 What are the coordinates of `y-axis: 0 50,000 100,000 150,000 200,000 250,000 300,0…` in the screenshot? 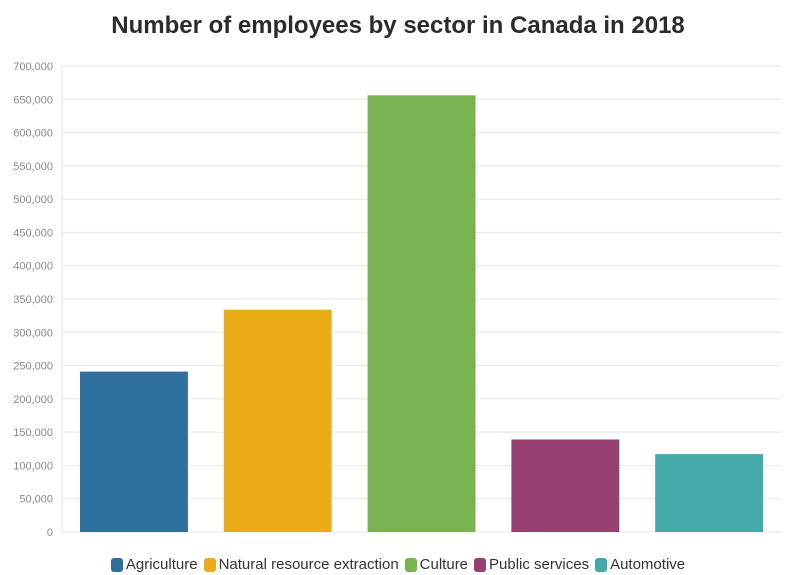 It's located at (38, 300).